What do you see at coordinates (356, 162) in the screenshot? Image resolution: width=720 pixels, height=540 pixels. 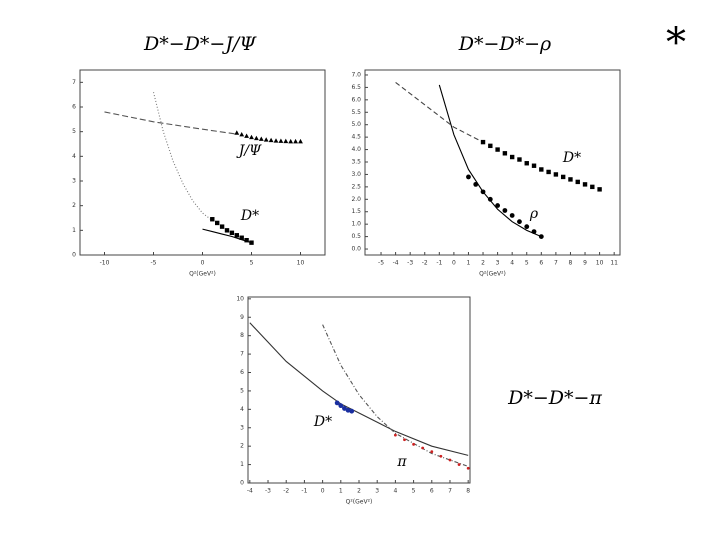 I see `y-tick-label: 3.5` at bounding box center [356, 162].